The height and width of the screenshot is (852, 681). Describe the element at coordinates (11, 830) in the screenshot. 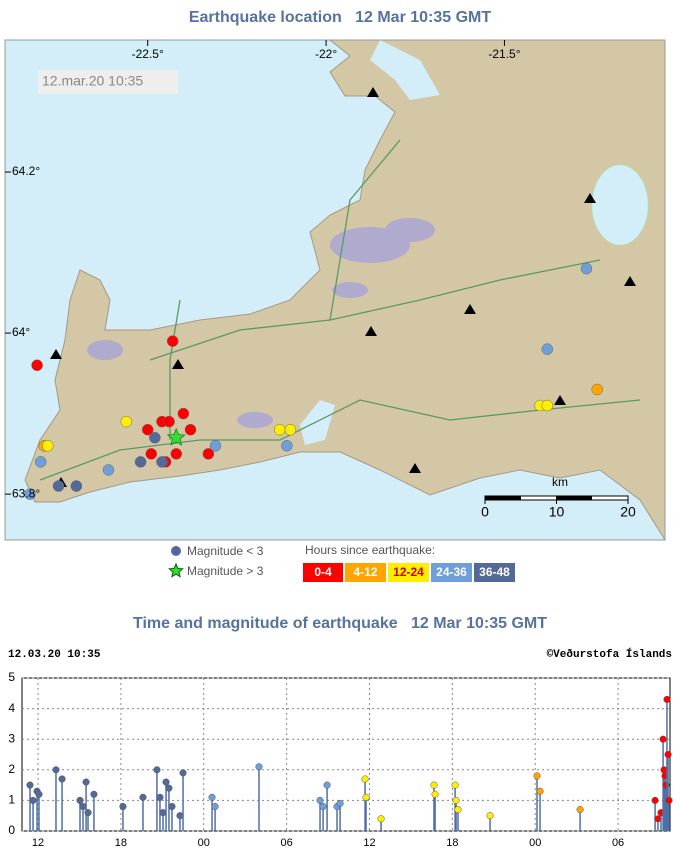

I see `y-tick-label: 0` at that location.